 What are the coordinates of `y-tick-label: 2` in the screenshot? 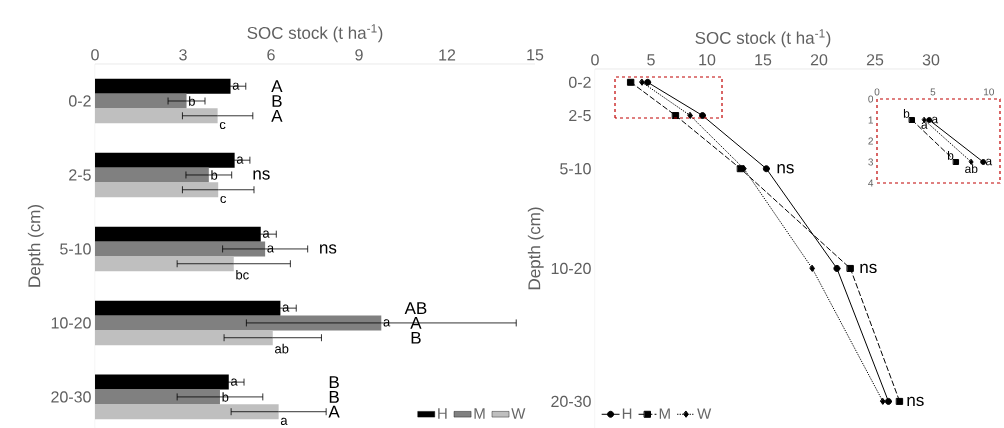 It's located at (870, 141).